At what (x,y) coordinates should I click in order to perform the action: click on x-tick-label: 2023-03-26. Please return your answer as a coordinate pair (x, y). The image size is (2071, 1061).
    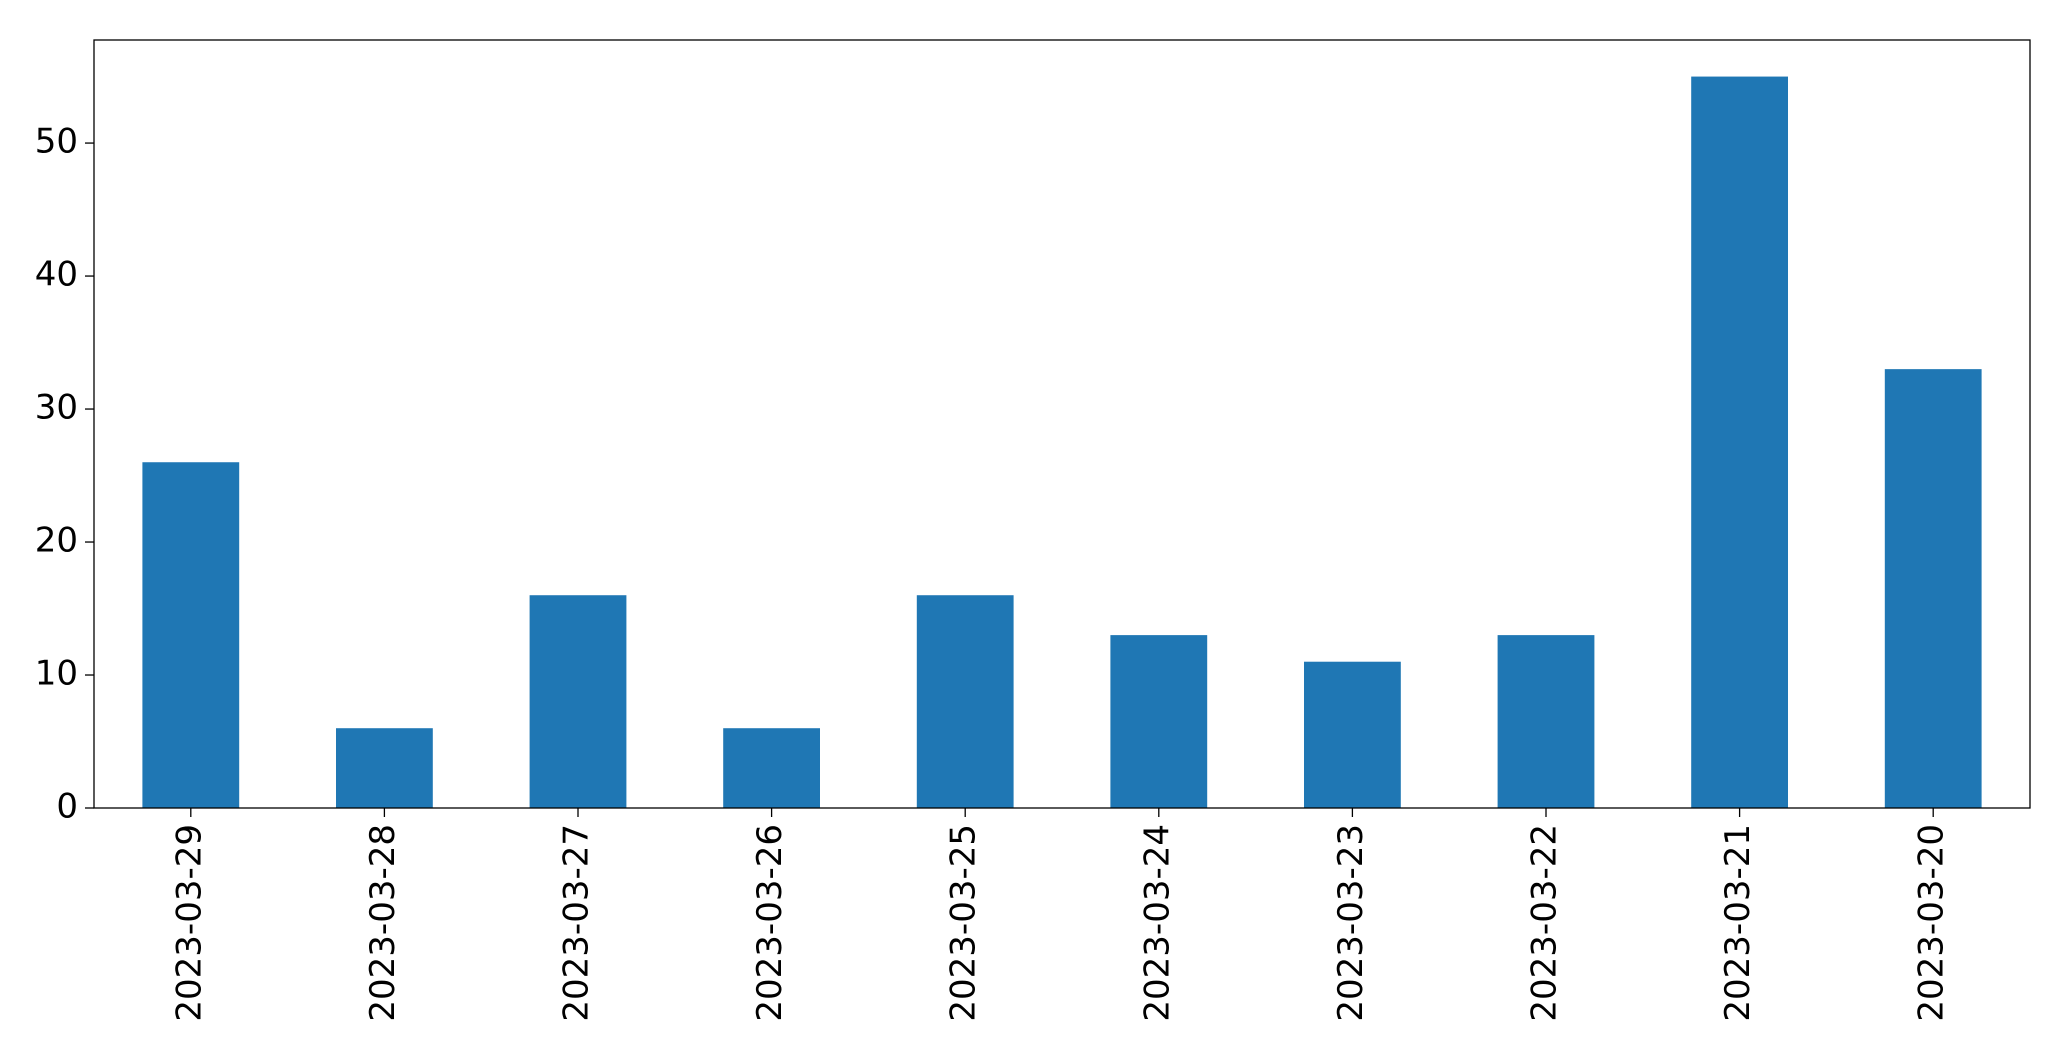
    Looking at the image, I should click on (770, 923).